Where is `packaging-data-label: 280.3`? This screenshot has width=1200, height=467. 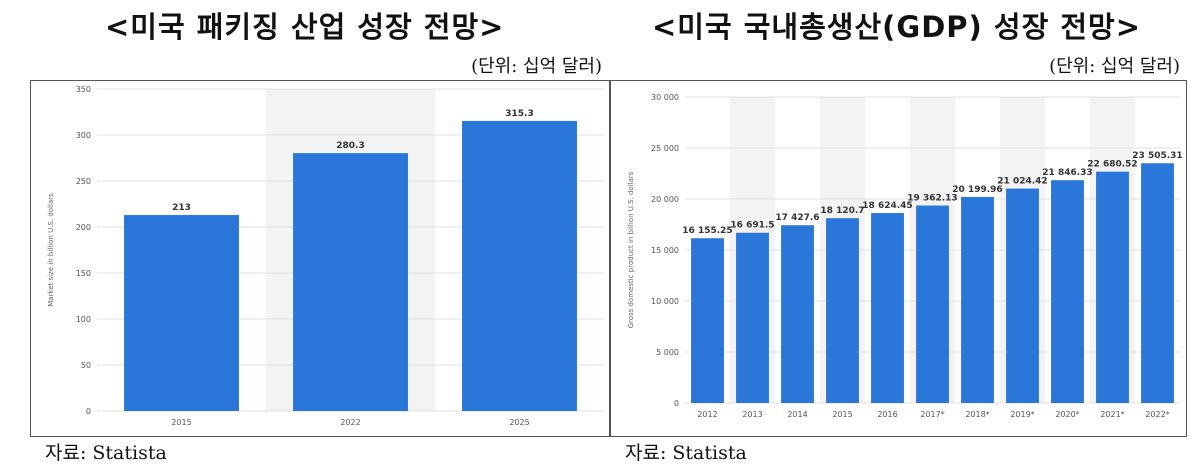 packaging-data-label: 280.3 is located at coordinates (350, 146).